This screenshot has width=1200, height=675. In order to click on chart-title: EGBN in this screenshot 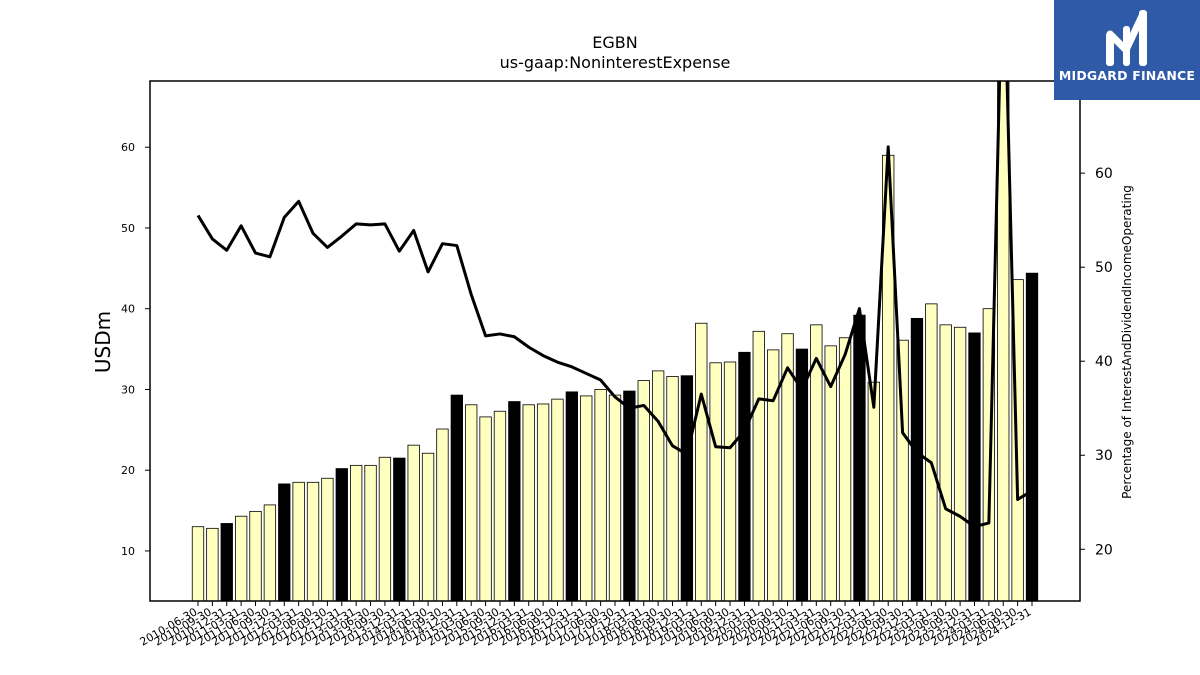, I will do `click(614, 42)`.